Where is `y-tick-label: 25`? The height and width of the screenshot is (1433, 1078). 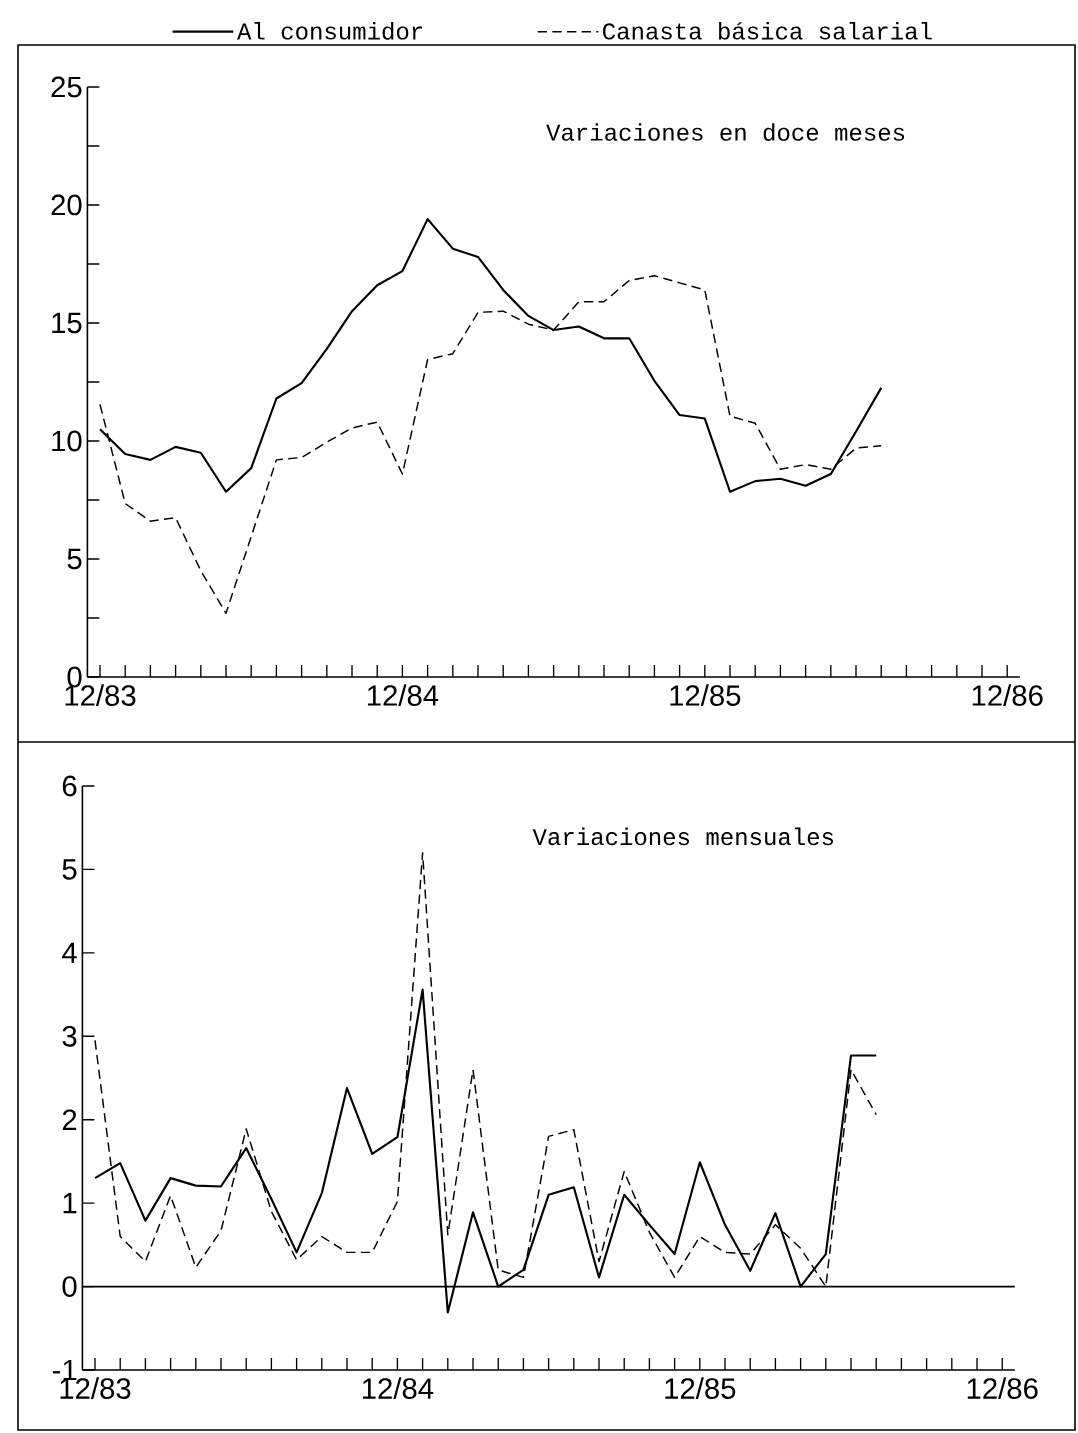 y-tick-label: 25 is located at coordinates (66, 87).